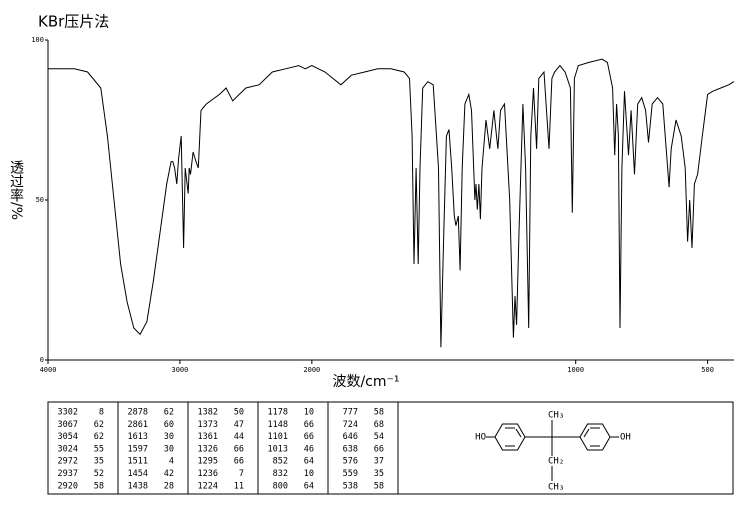  Describe the element at coordinates (68, 462) in the screenshot. I see `peak-wavenumber: 2972` at that location.